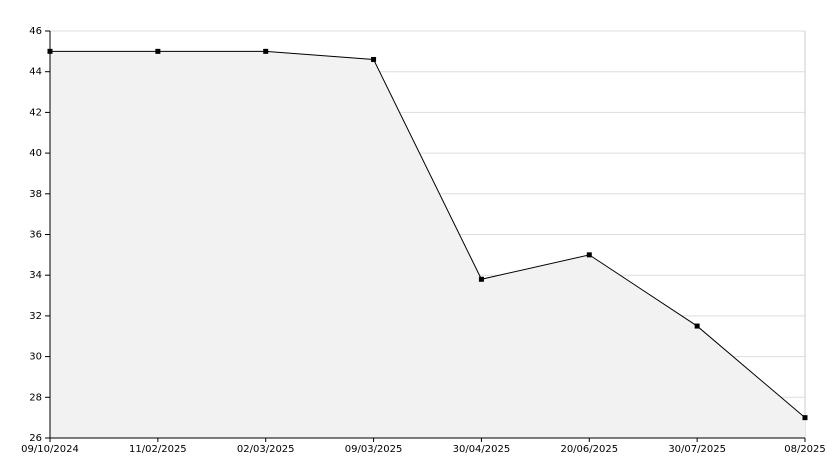 The height and width of the screenshot is (468, 834). I want to click on y-tick-label: 32, so click(35, 316).